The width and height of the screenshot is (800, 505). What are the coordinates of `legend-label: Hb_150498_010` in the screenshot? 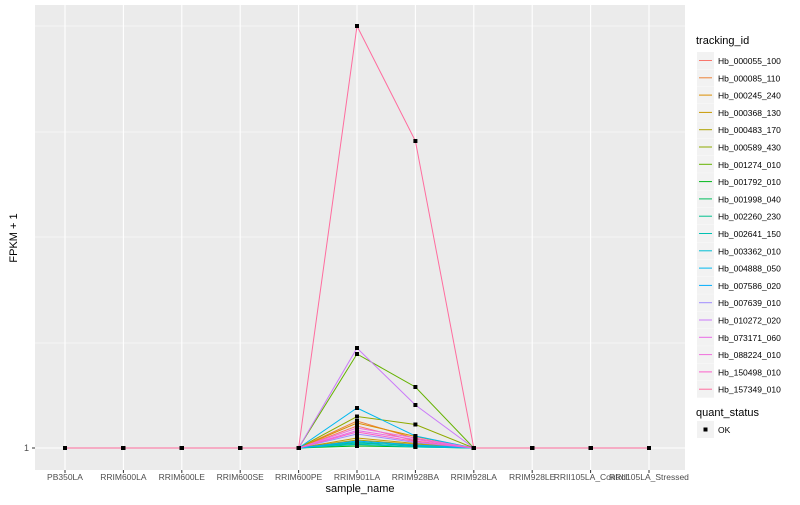 It's located at (749, 372).